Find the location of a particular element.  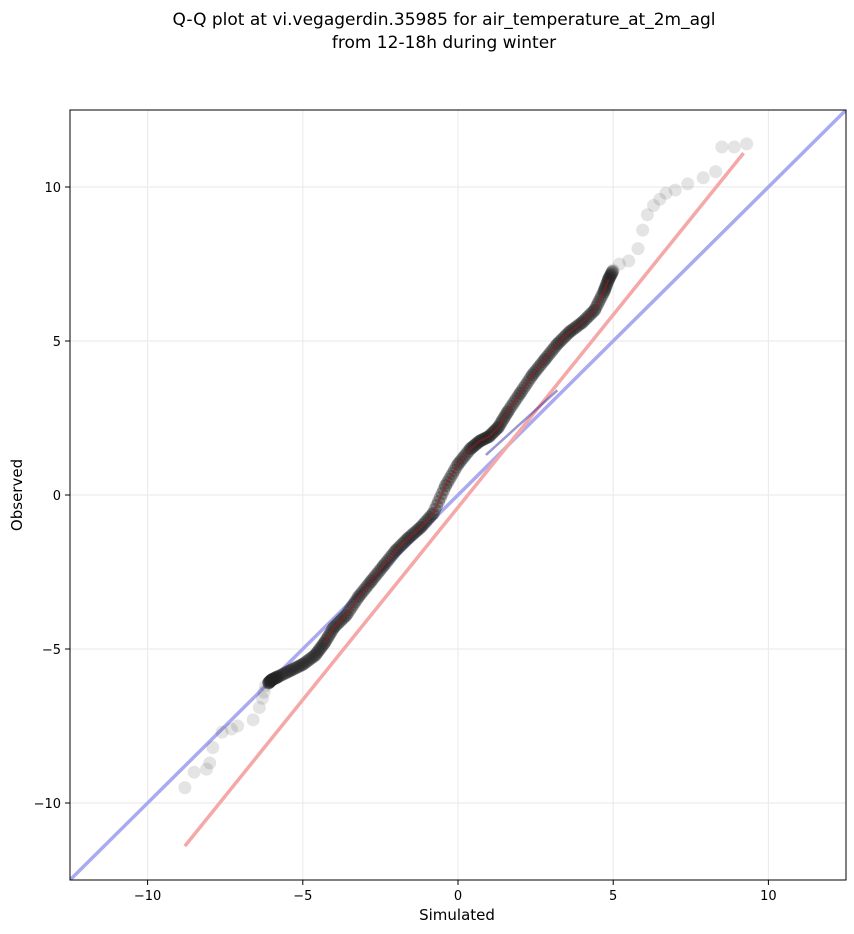

quantile-core-red is located at coordinates (466, 461).